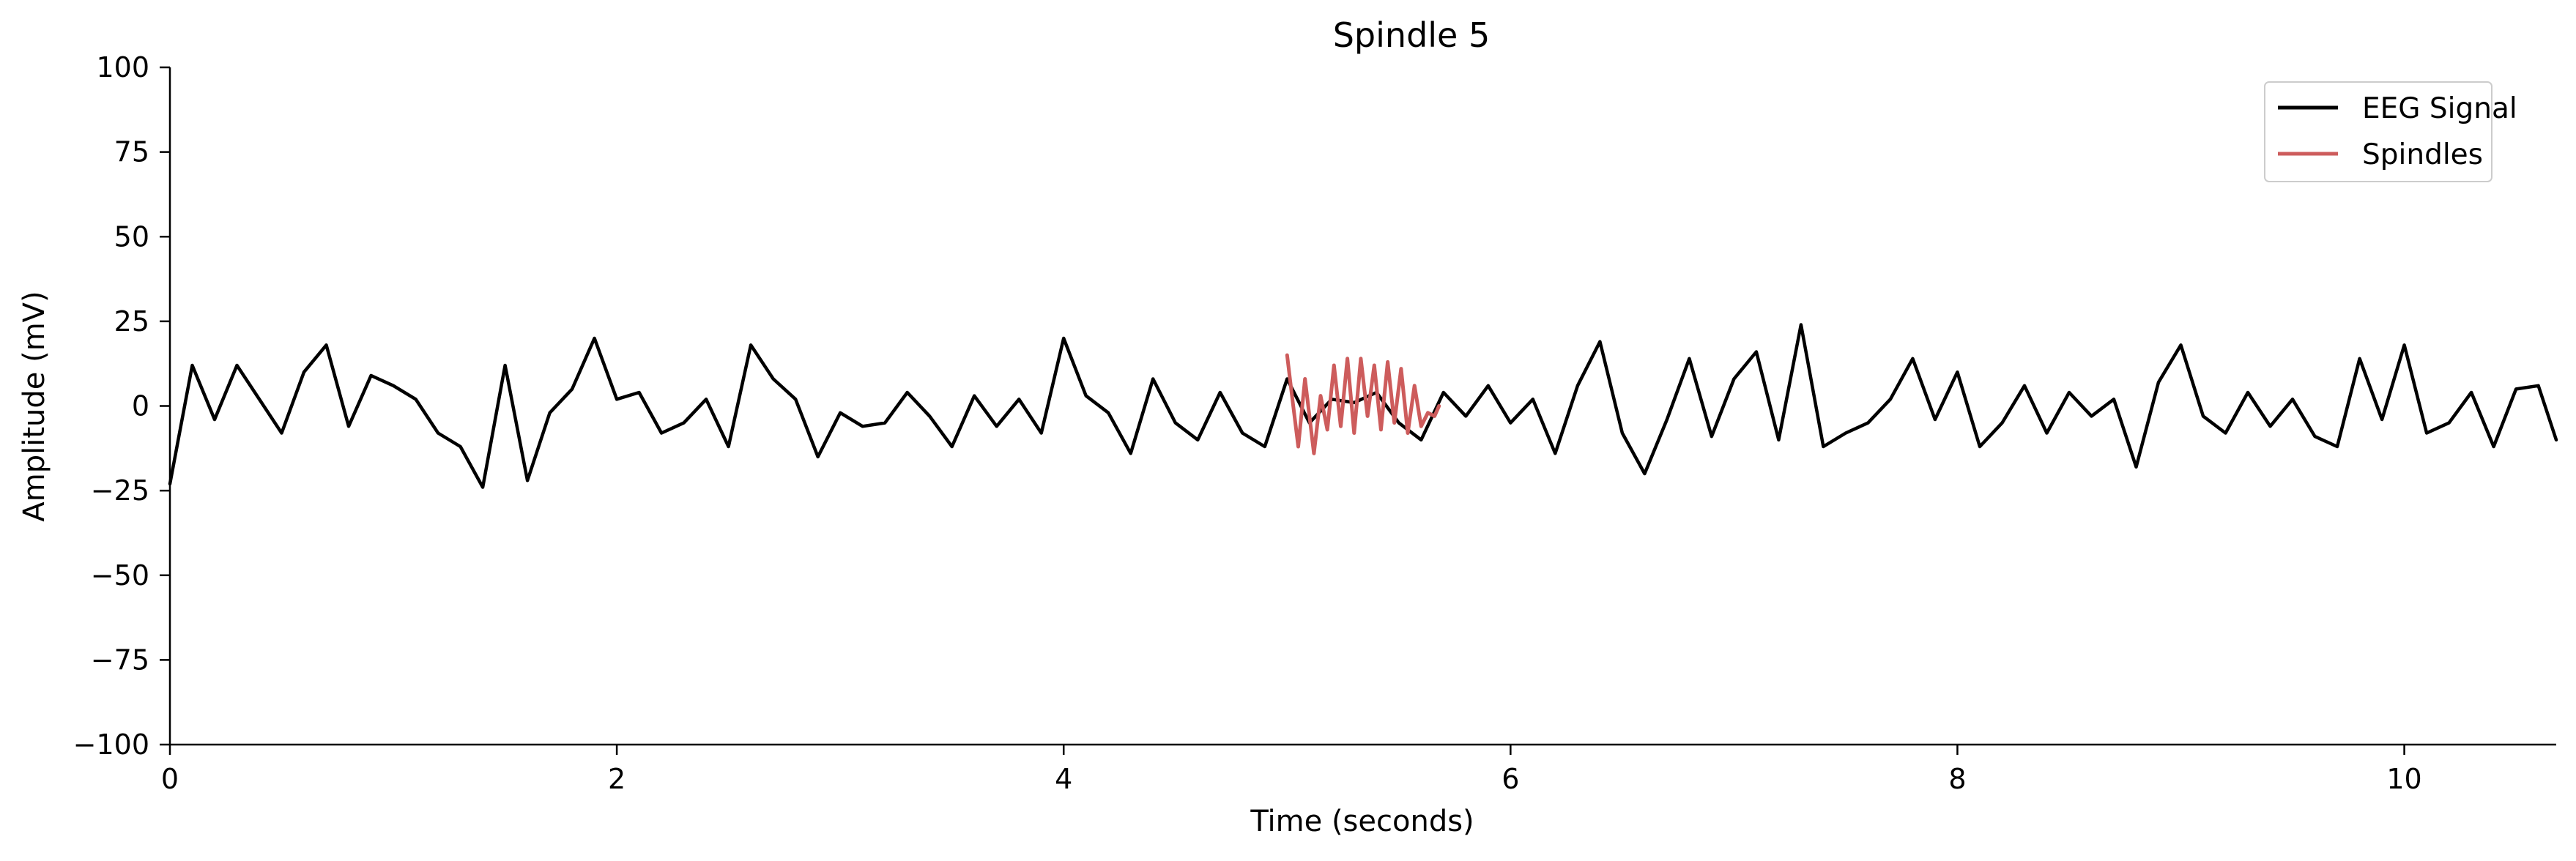 This screenshot has width=2576, height=861. Describe the element at coordinates (1412, 35) in the screenshot. I see `chart-title: Spindle 5` at that location.